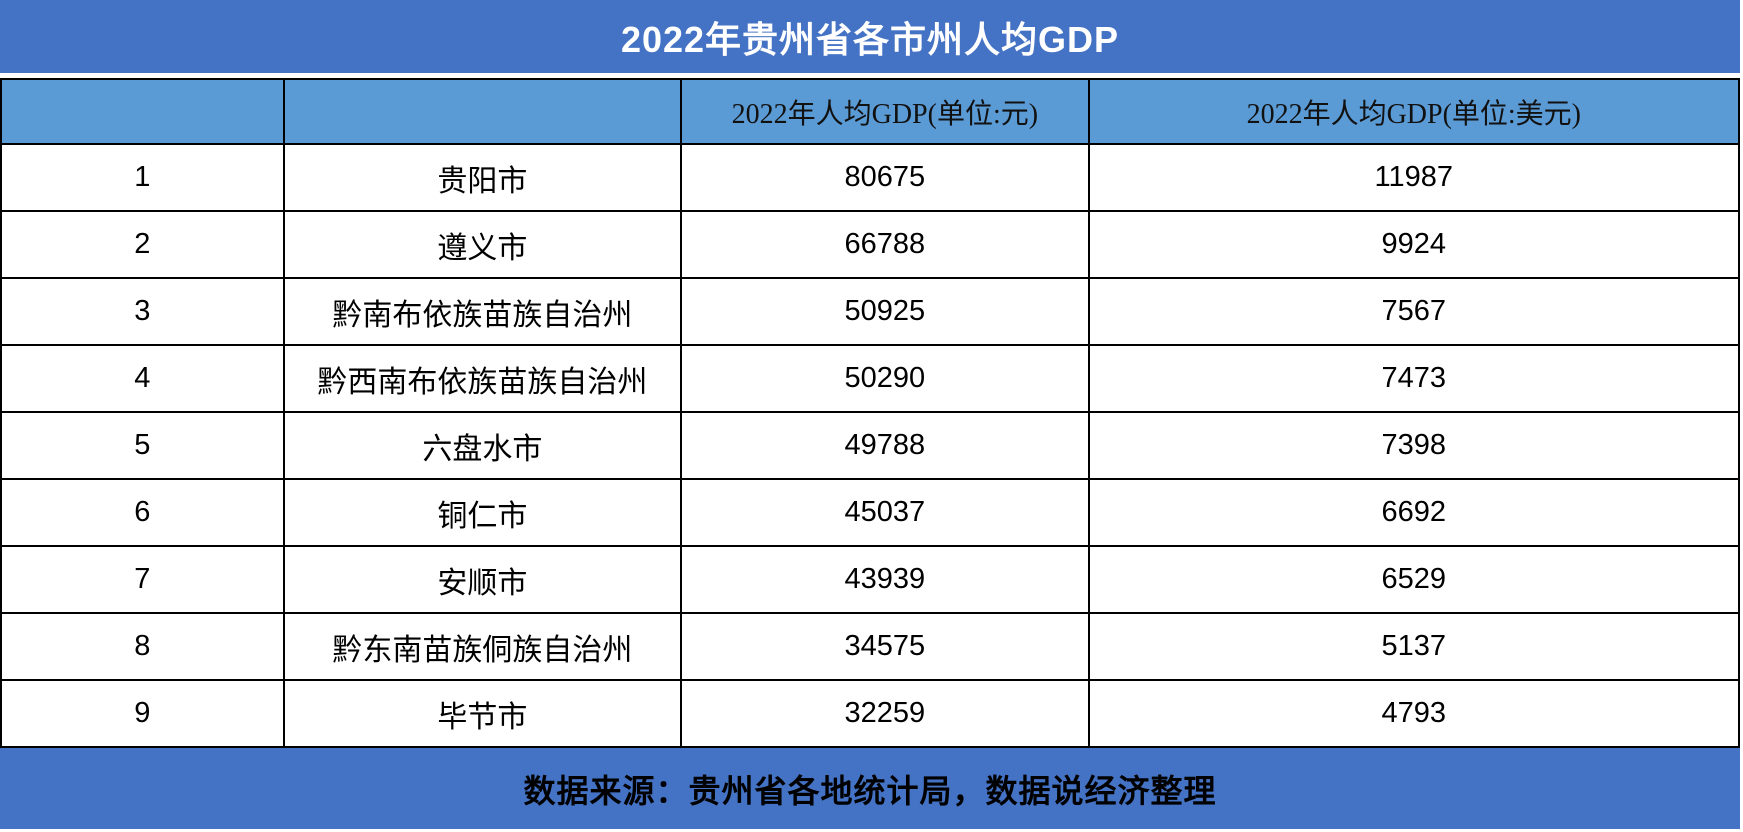  Describe the element at coordinates (484, 646) in the screenshot. I see `region-name-cell: 黔东南苗族侗族自治州` at that location.